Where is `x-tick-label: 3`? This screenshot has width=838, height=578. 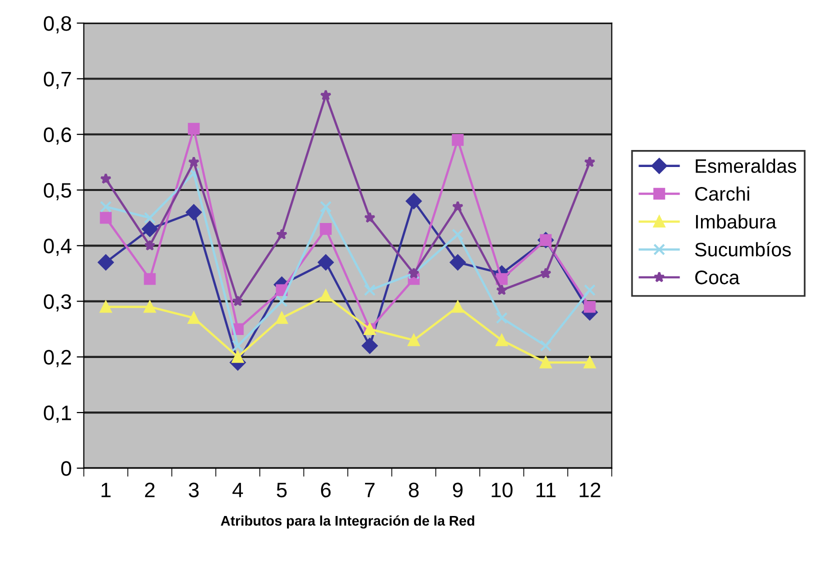 x-tick-label: 3 is located at coordinates (193, 490).